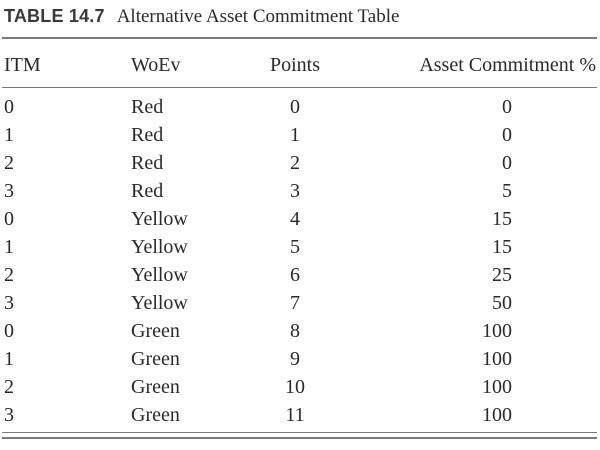 This screenshot has height=450, width=600. I want to click on table-number: TABLE 14.7, so click(54, 16).